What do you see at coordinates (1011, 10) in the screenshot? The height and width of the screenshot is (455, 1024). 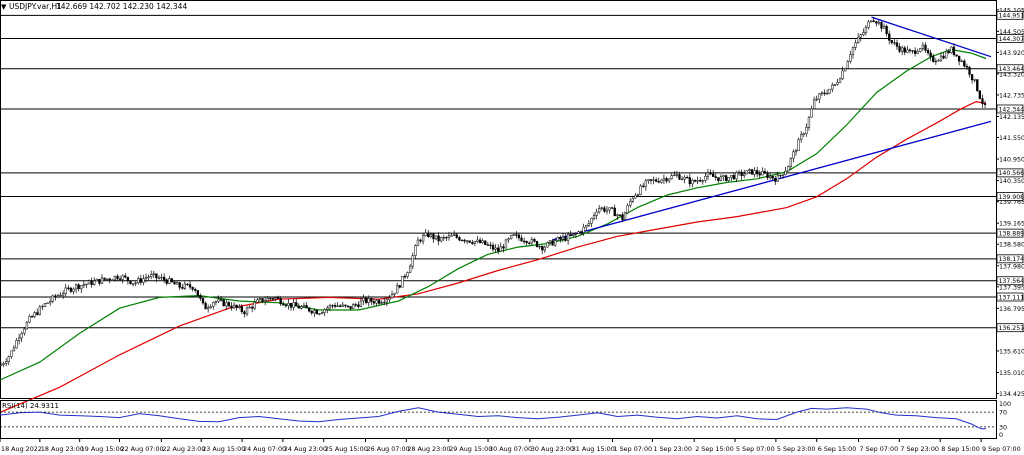 I see `price-tick-label: 145.105` at bounding box center [1011, 10].